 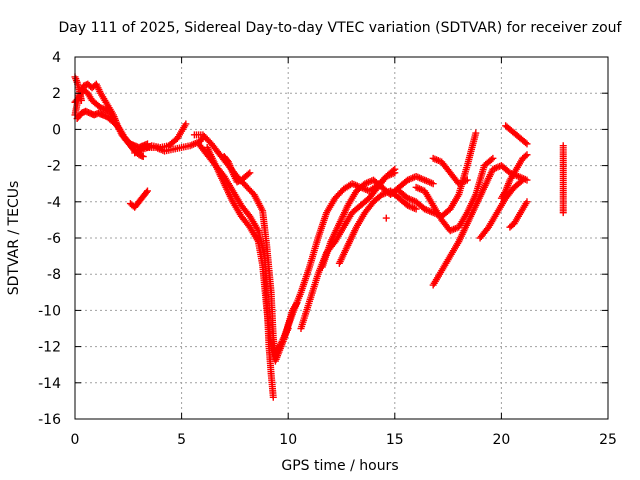 I want to click on y-axis-title: SDTVAR / TECUs, so click(x=14, y=238).